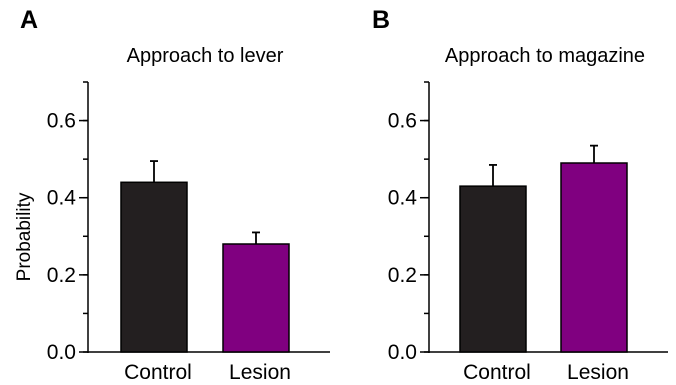 Image resolution: width=676 pixels, height=385 pixels. What do you see at coordinates (205, 56) in the screenshot?
I see `panel-title: Approach to lever` at bounding box center [205, 56].